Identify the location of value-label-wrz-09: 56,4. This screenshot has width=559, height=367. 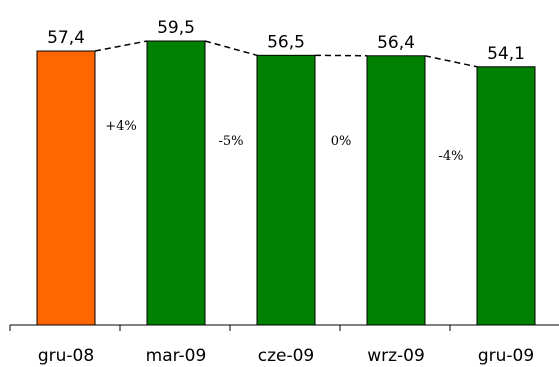
(396, 43).